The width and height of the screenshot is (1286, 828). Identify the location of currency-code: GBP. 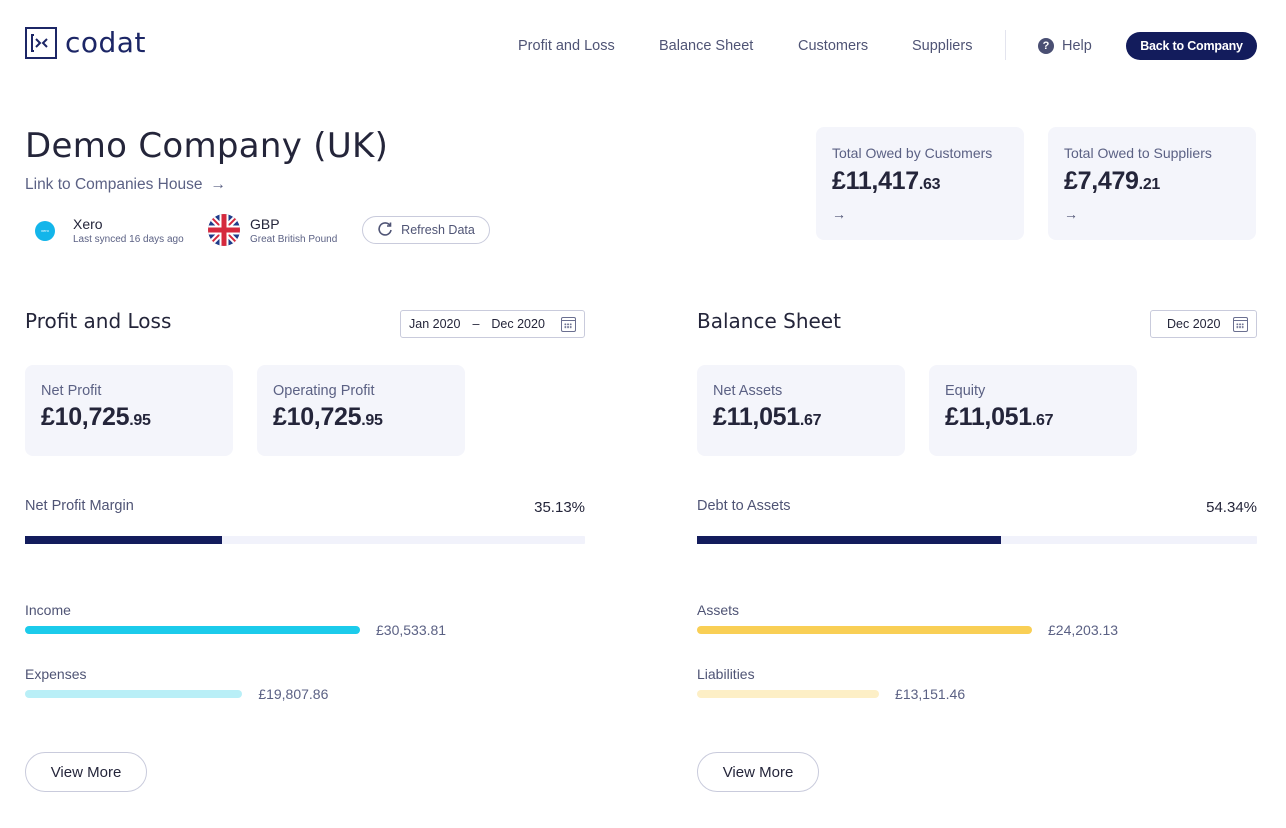
(265, 223).